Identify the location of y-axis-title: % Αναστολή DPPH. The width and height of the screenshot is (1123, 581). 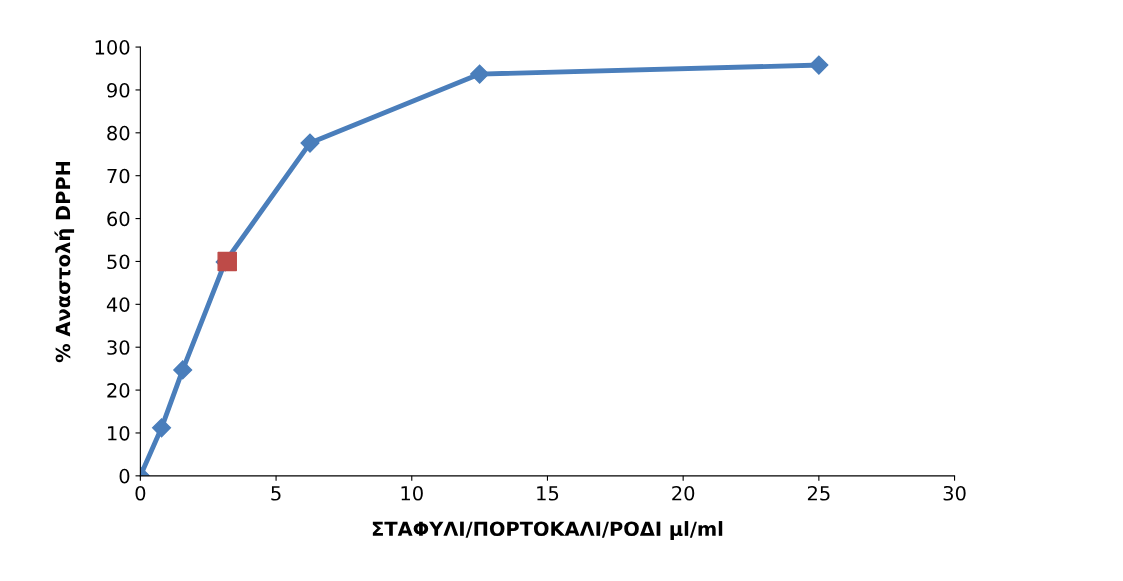
(64, 262).